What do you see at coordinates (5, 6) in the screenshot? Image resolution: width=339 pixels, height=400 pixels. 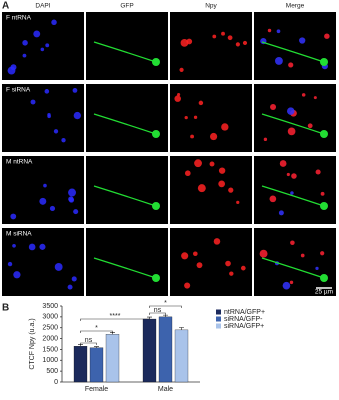 I see `panel-label: A` at bounding box center [5, 6].